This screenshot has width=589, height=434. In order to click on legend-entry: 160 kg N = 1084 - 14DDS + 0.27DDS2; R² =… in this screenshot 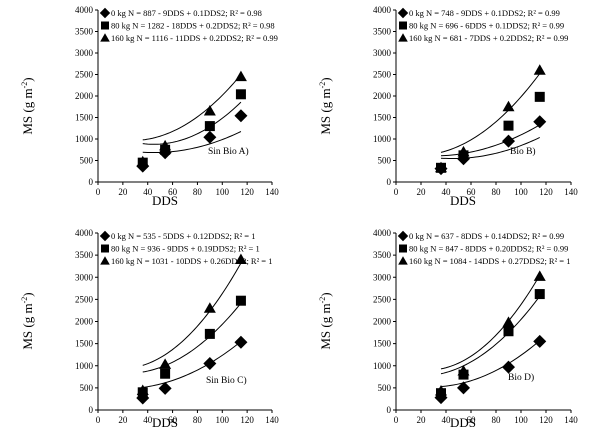, I will do `click(489, 261)`.